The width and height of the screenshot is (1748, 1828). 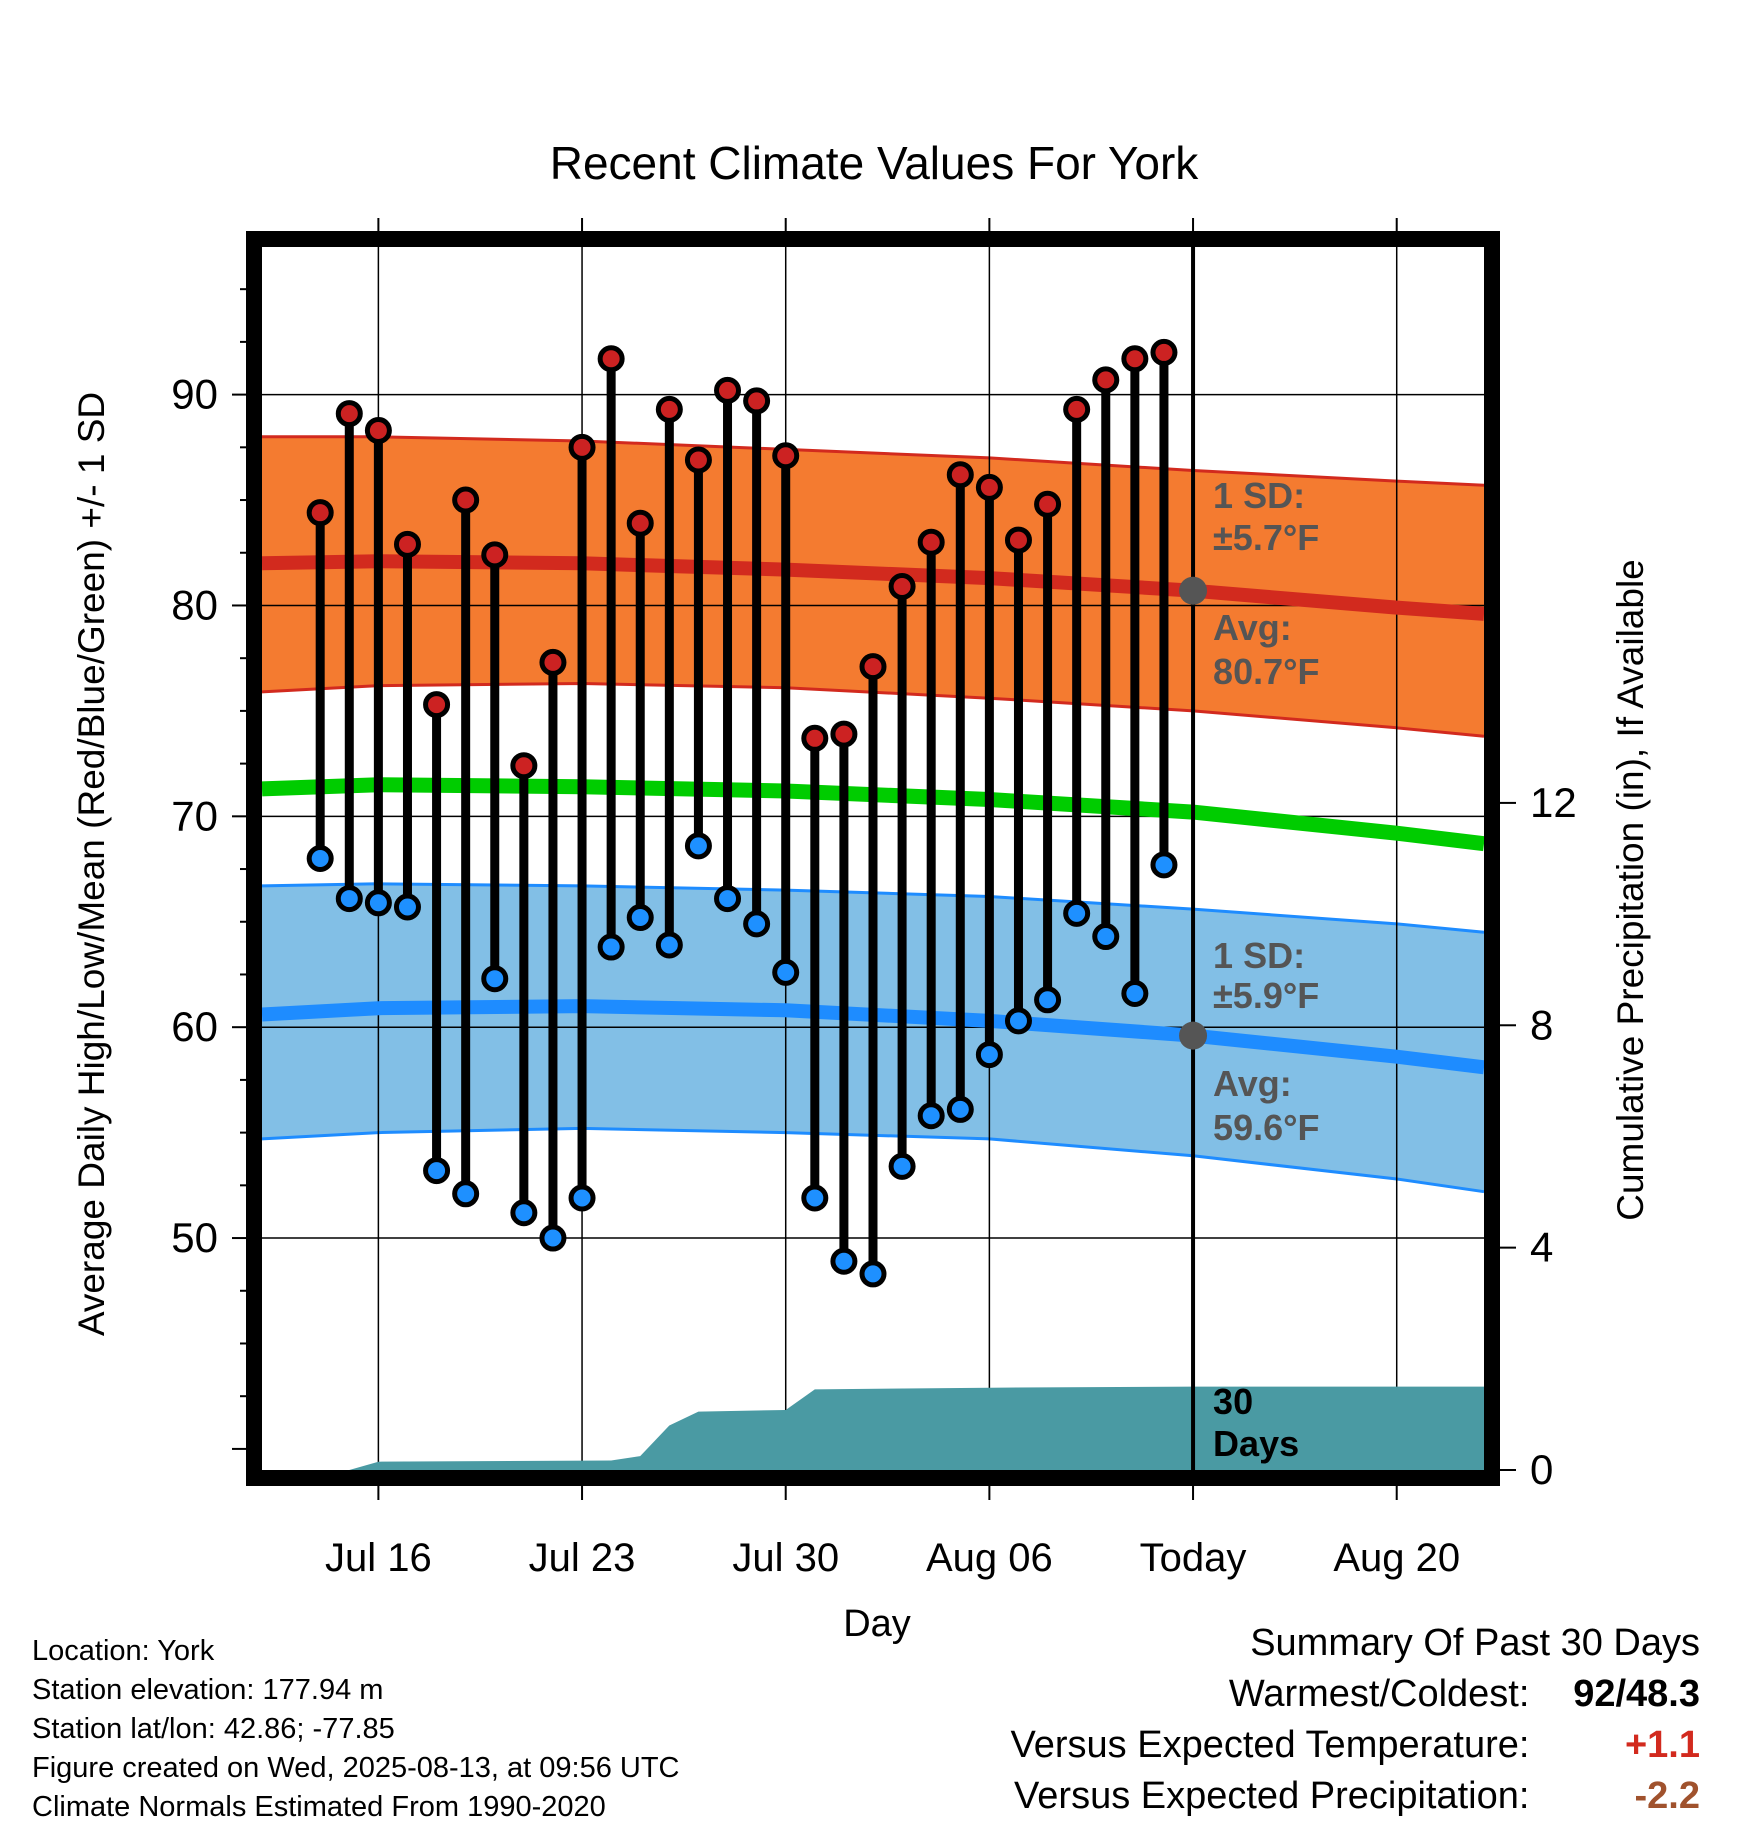 I want to click on low-sd-band-upper-edge, so click(x=873, y=908).